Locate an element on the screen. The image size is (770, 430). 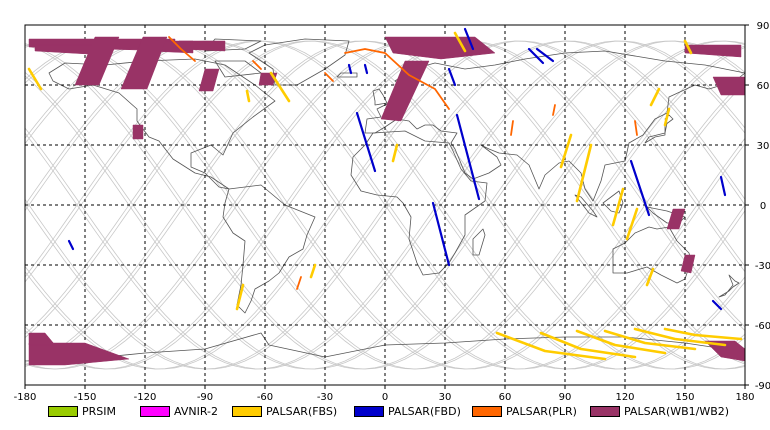
coastline-north-america is located at coordinates (162, 124).